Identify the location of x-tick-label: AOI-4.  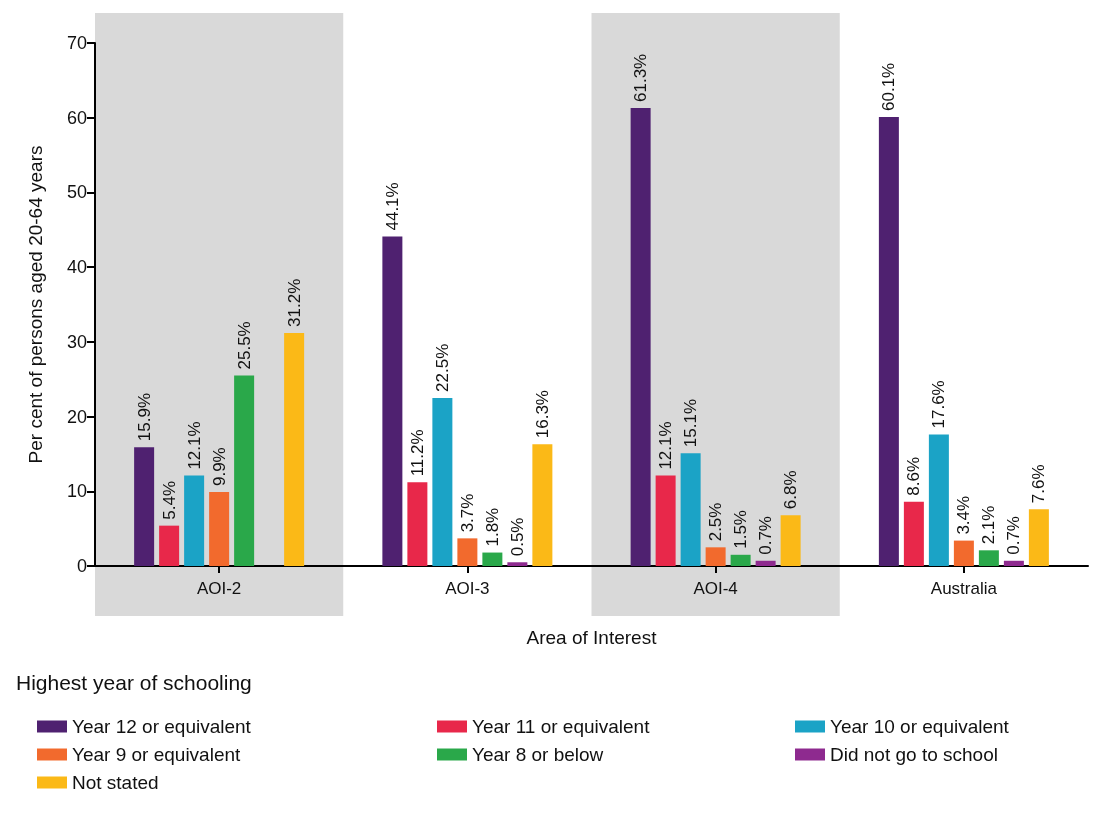
(715, 588).